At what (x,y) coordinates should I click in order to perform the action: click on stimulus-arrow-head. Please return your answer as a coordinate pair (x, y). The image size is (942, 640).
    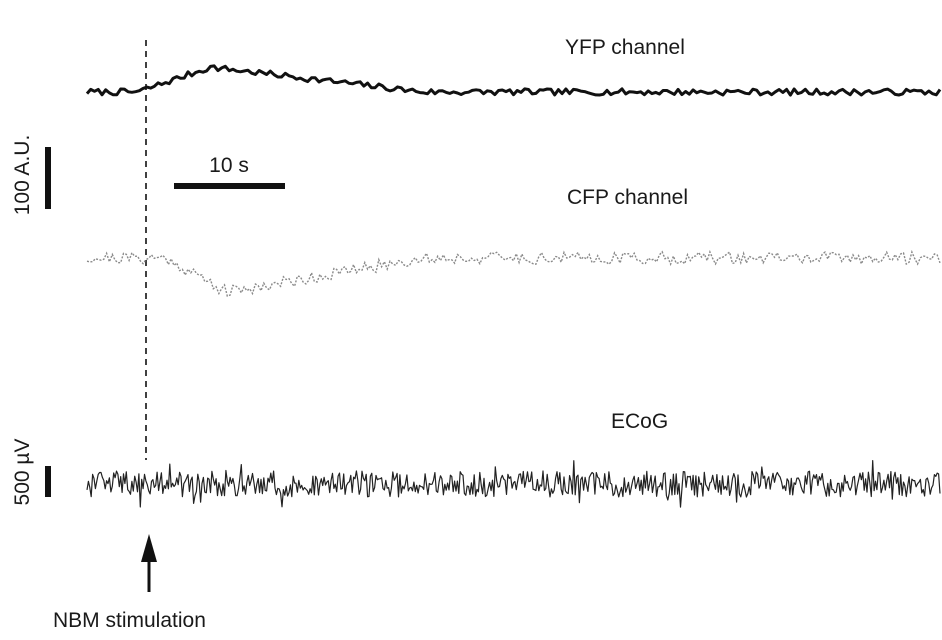
    Looking at the image, I should click on (149, 548).